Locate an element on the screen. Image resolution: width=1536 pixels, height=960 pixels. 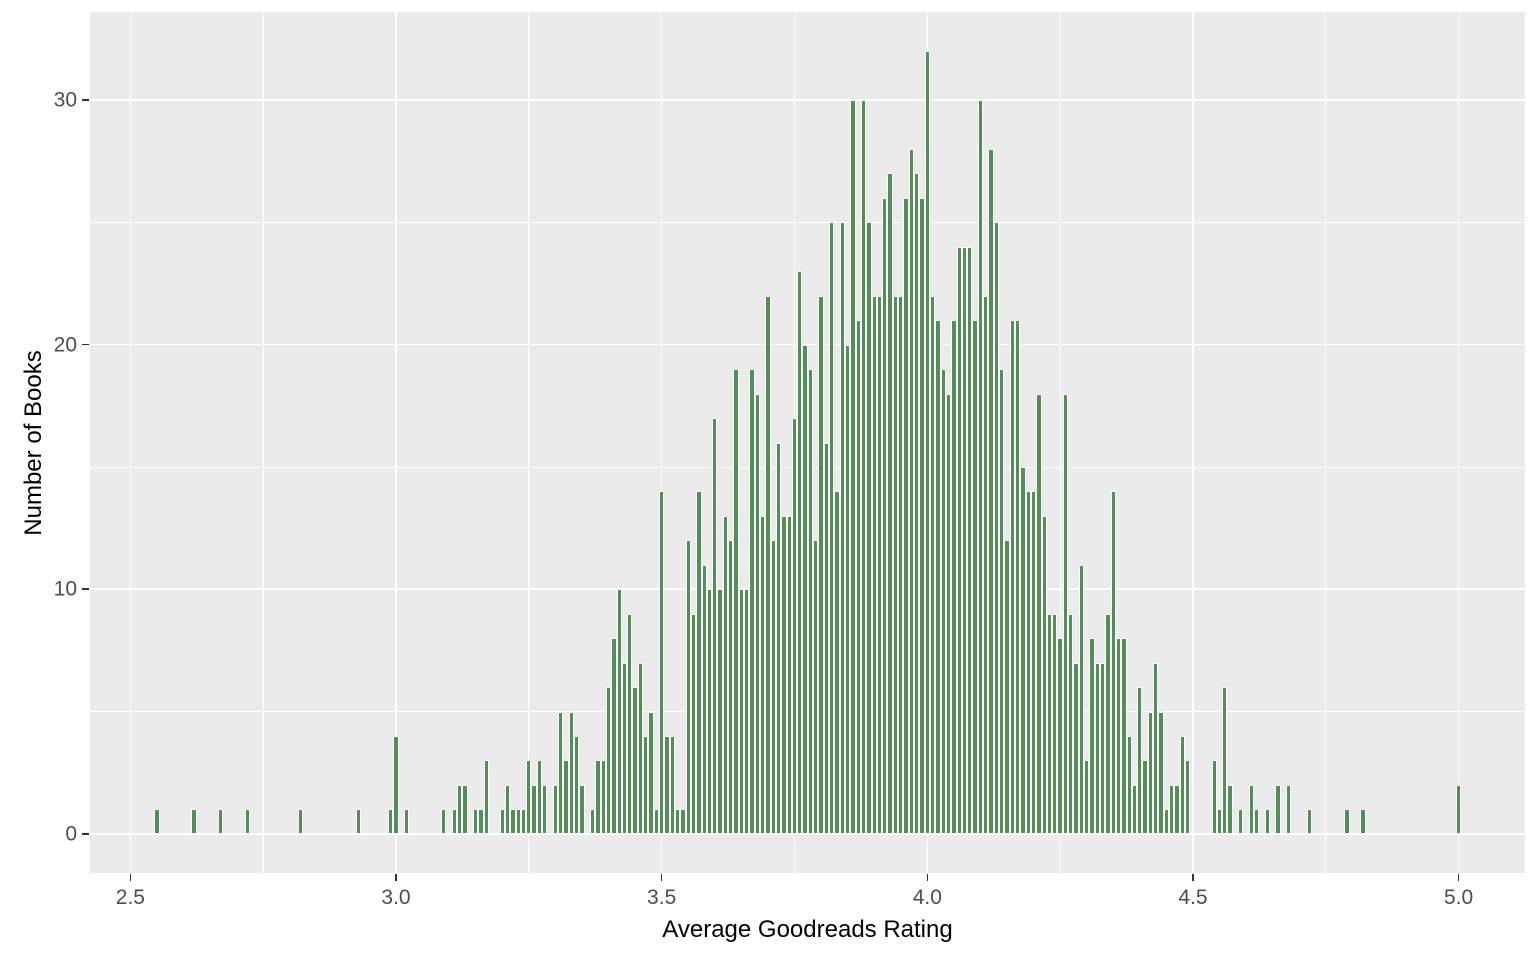
x-tick-label: 4.5 is located at coordinates (1193, 897).